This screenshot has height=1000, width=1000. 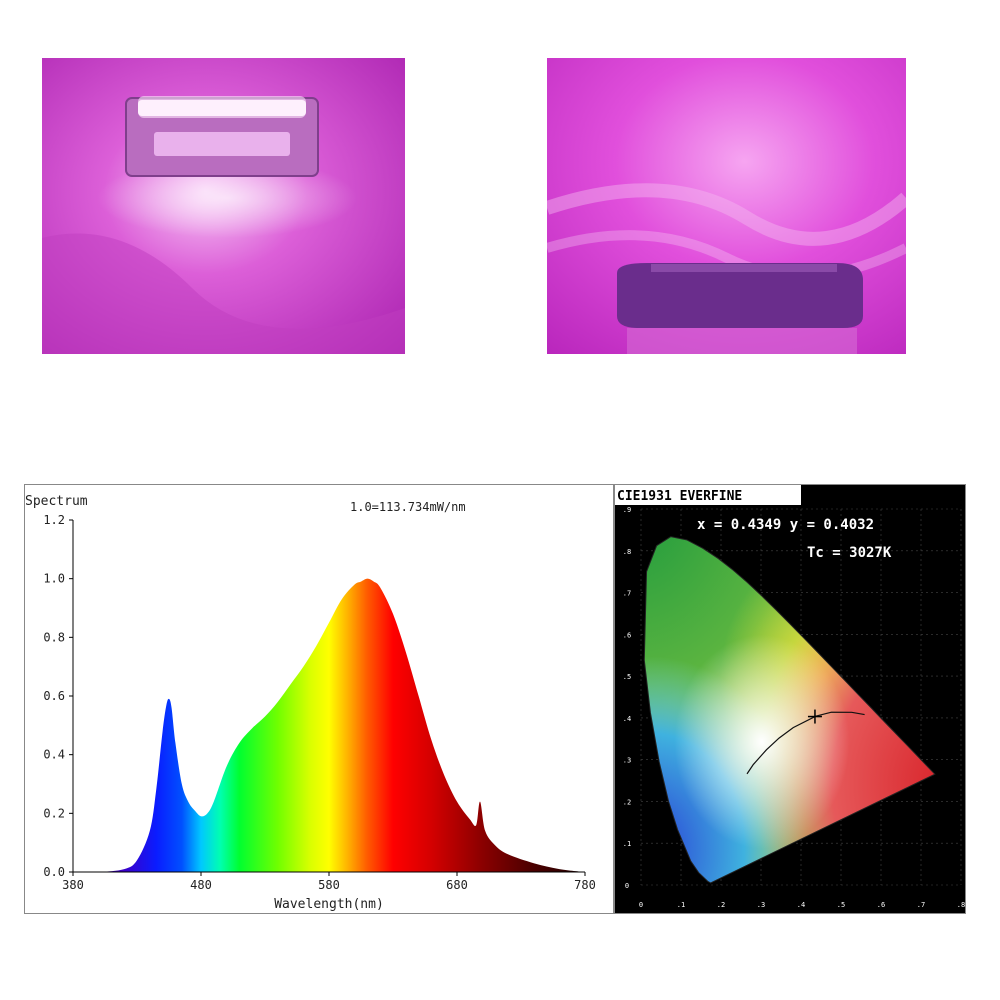 I want to click on grow-light-photo-front, so click(x=223, y=206).